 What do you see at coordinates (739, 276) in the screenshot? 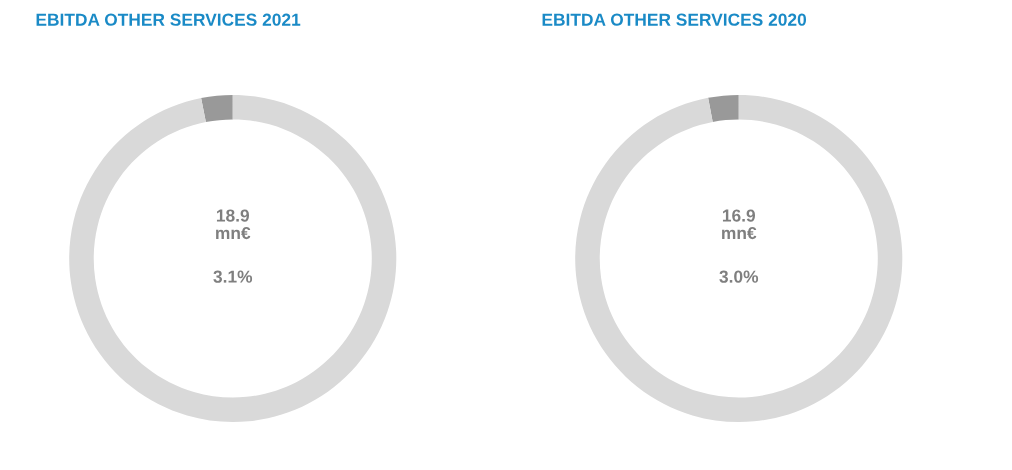
I see `text: 3.0%` at bounding box center [739, 276].